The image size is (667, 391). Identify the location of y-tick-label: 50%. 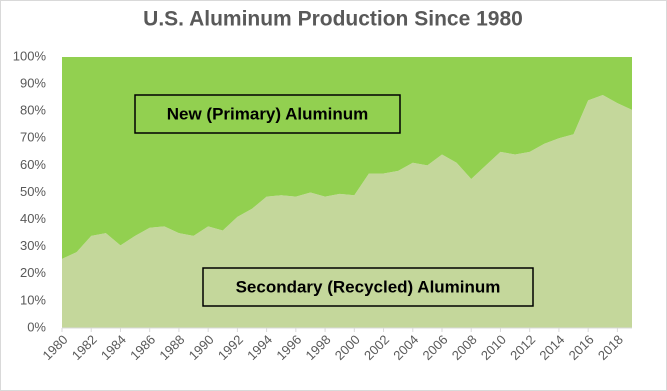
(33, 191).